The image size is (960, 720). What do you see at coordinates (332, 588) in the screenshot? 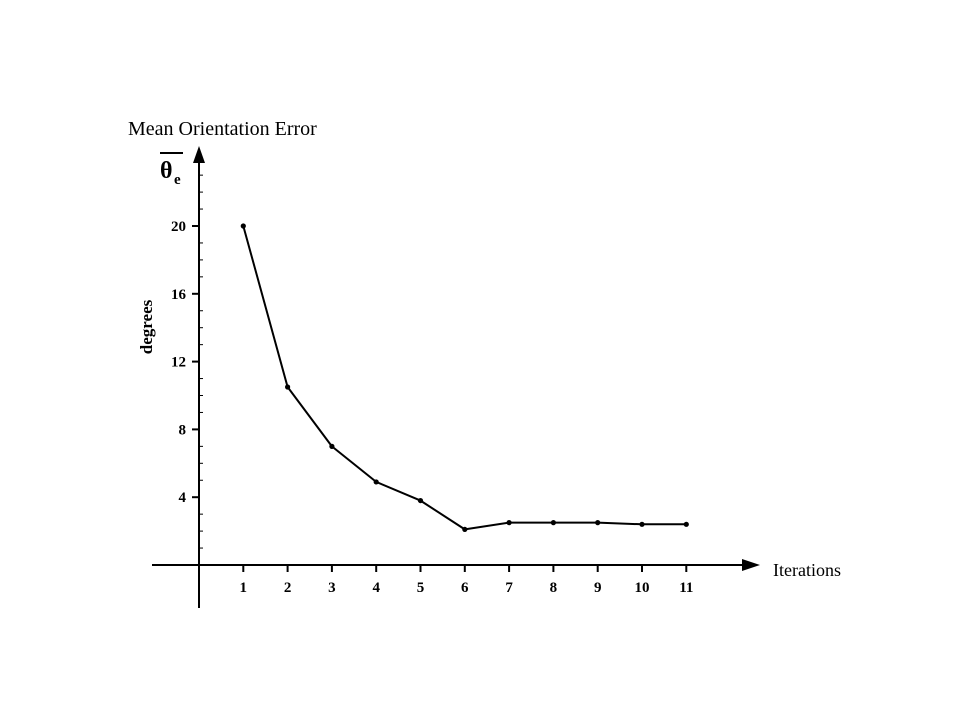
I see `x-tick-label: 3` at bounding box center [332, 588].